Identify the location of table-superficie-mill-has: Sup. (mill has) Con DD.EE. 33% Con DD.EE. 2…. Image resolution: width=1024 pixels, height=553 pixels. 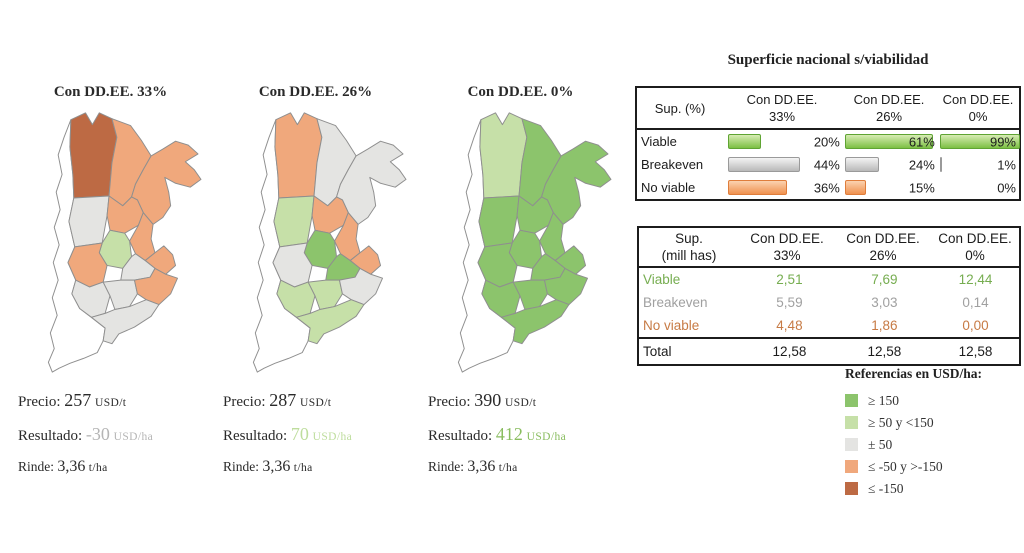
(829, 296).